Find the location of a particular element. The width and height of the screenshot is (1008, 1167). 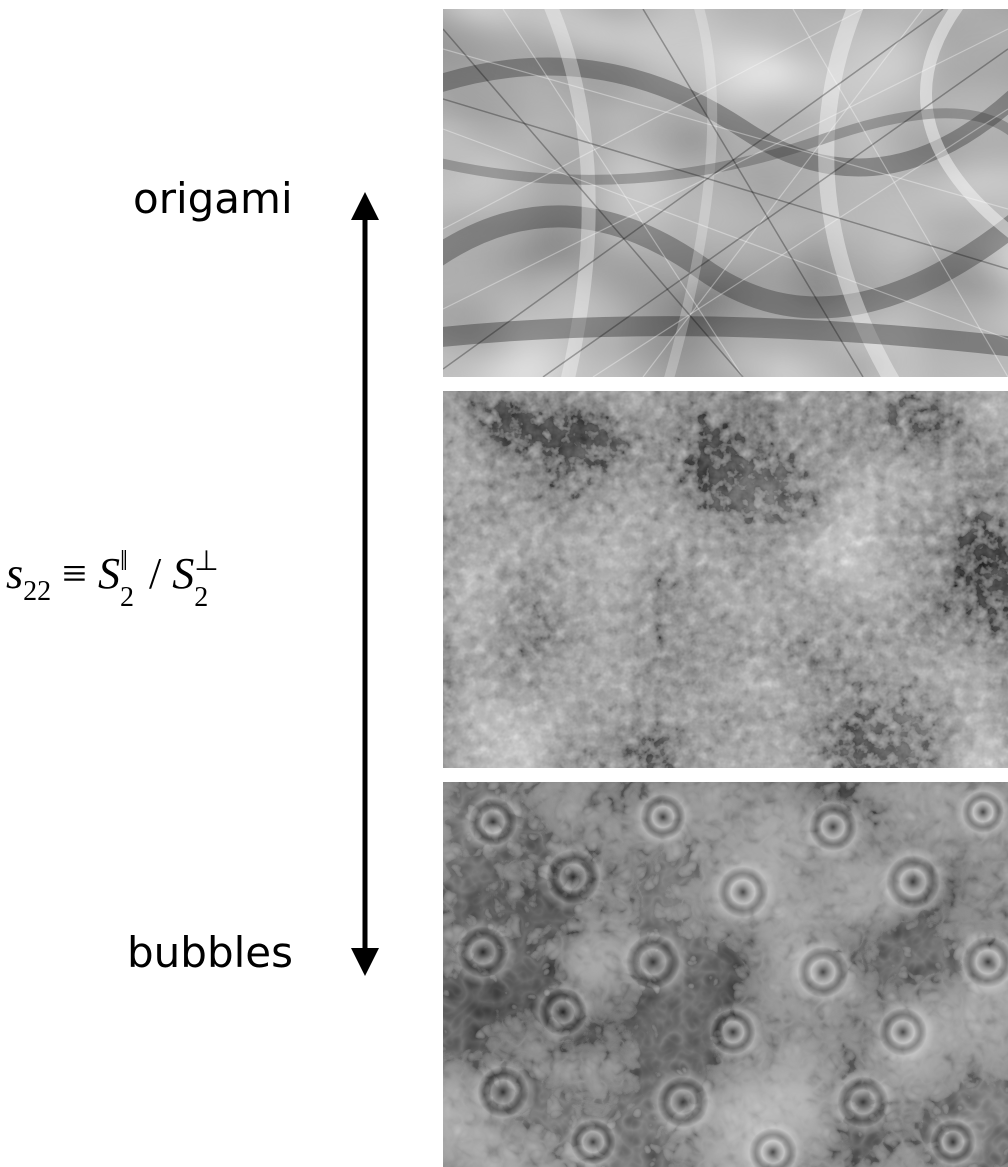

formula-denominator-sup: ⊥ is located at coordinates (206, 561).